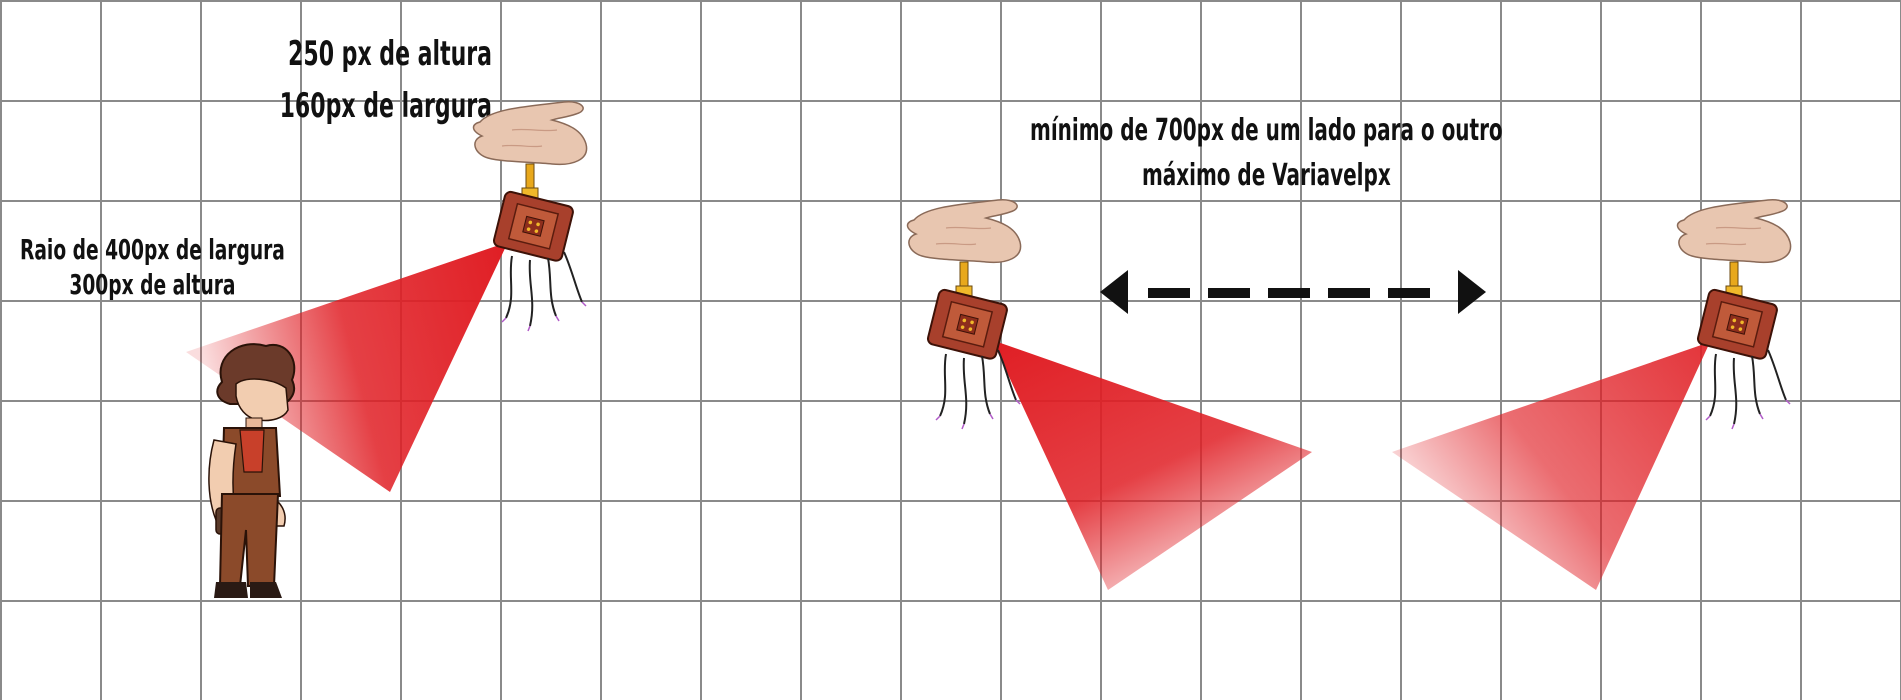  What do you see at coordinates (1551, 466) in the screenshot?
I see `beam-right` at bounding box center [1551, 466].